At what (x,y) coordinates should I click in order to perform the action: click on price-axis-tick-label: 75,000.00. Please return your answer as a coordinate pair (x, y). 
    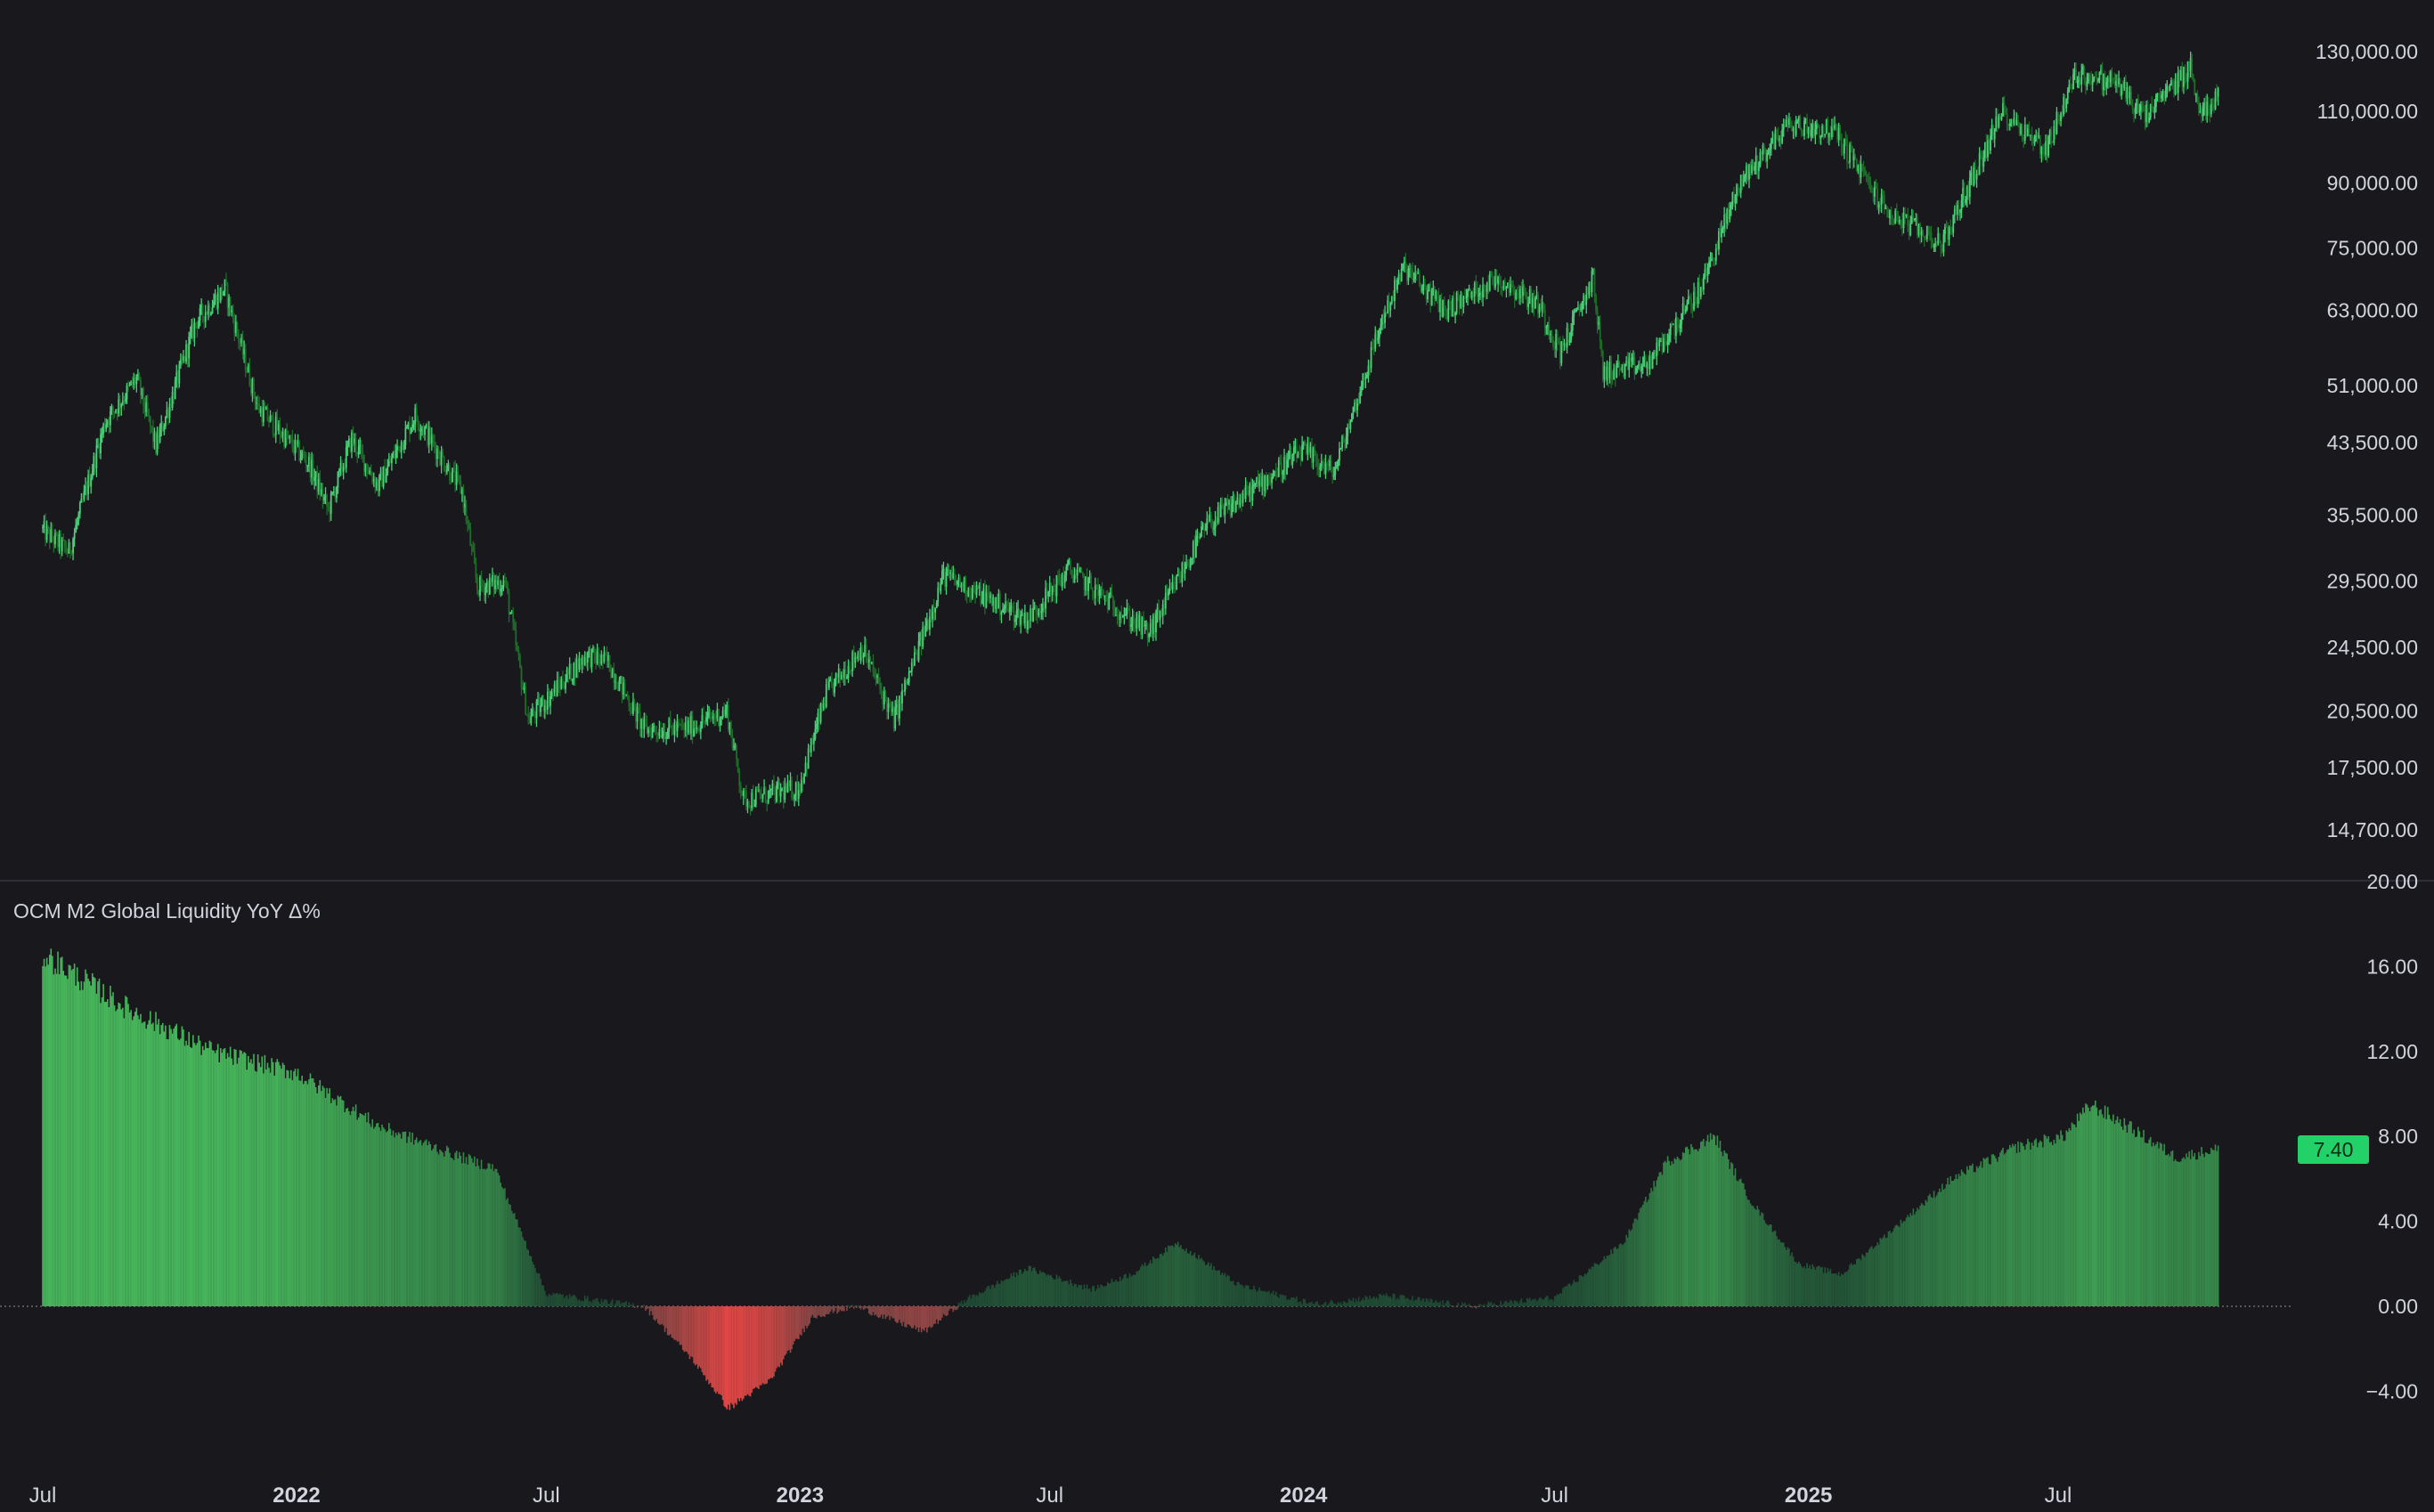
    Looking at the image, I should click on (2372, 248).